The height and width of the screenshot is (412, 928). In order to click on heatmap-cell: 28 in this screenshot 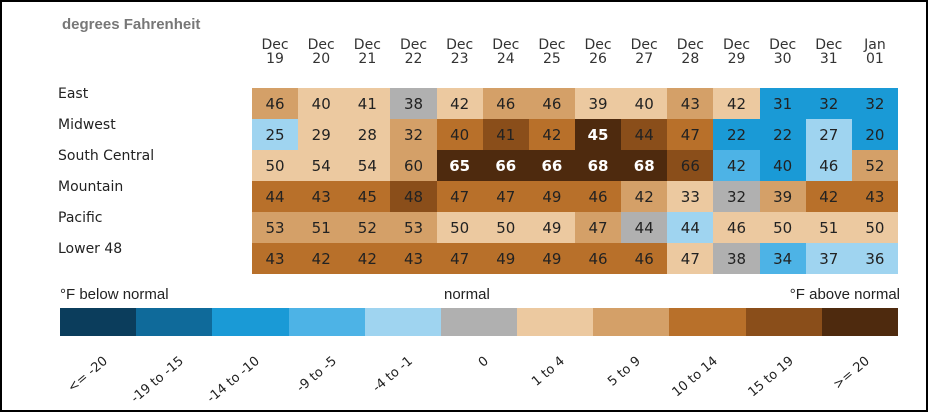, I will do `click(367, 134)`.